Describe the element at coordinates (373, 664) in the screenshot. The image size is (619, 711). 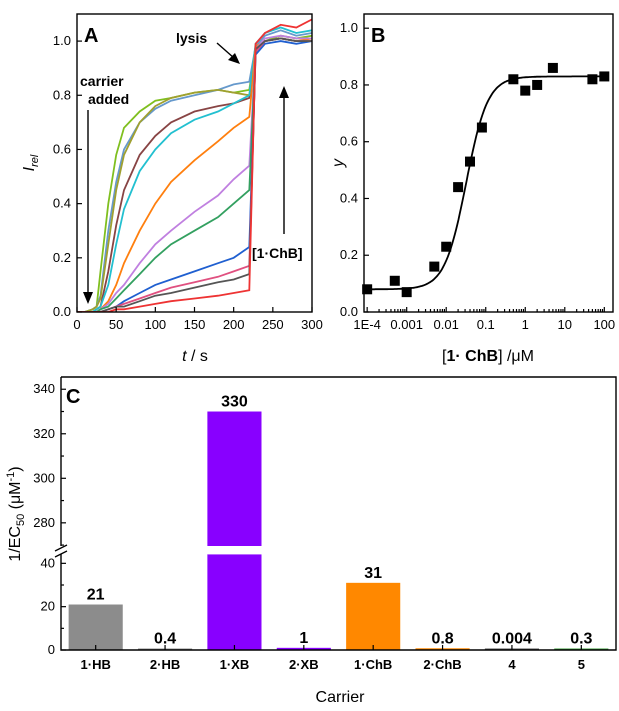
I see `category-label: 1·ChB` at that location.